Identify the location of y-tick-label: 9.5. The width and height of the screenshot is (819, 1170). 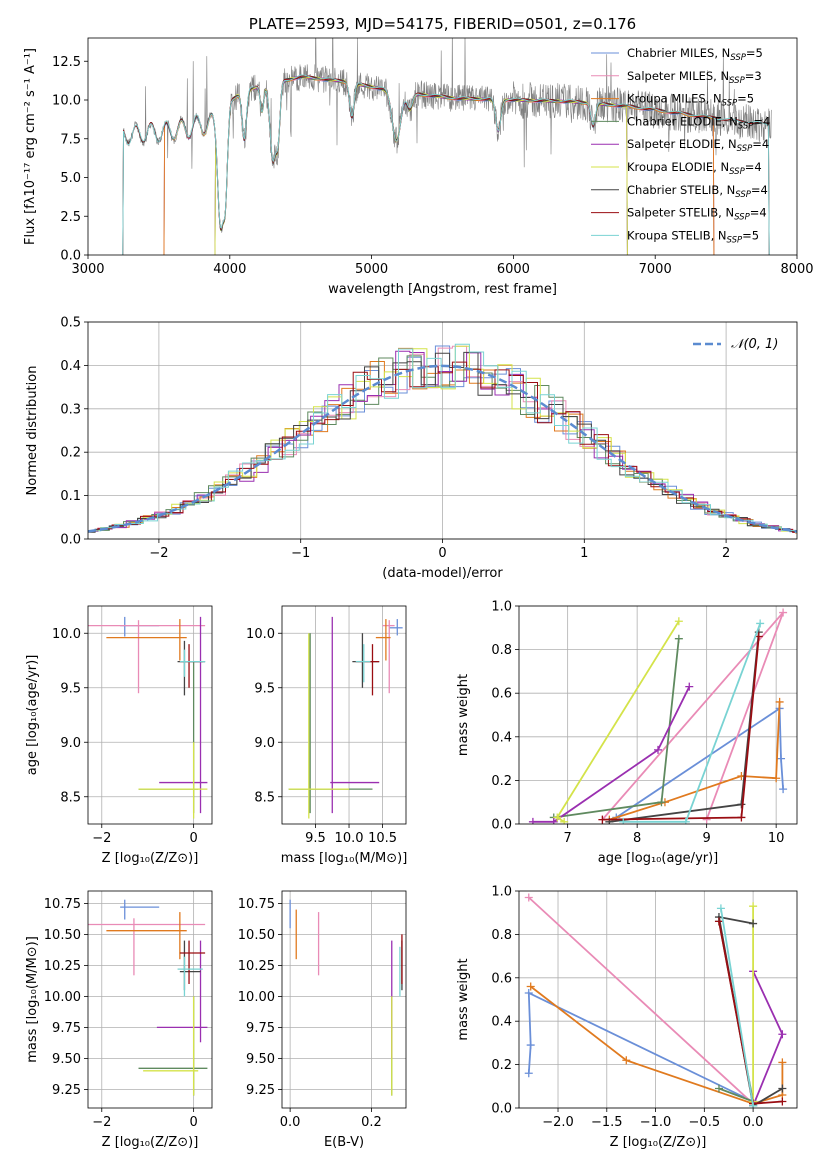
(70, 688).